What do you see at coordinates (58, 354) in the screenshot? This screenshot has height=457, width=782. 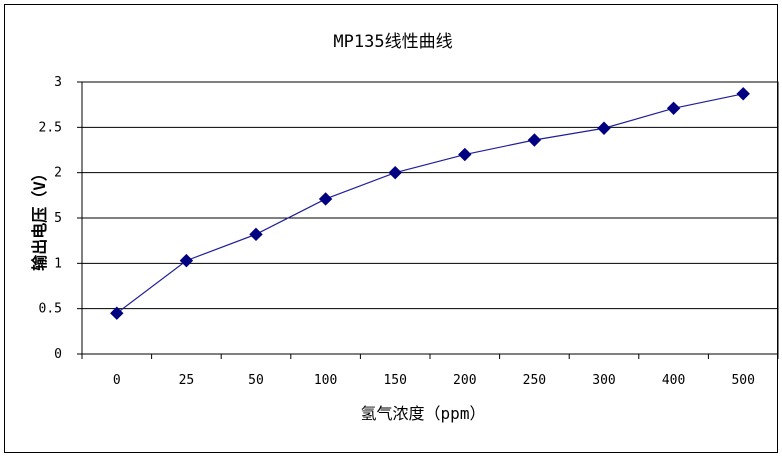 I see `y-tick-label: 0` at bounding box center [58, 354].